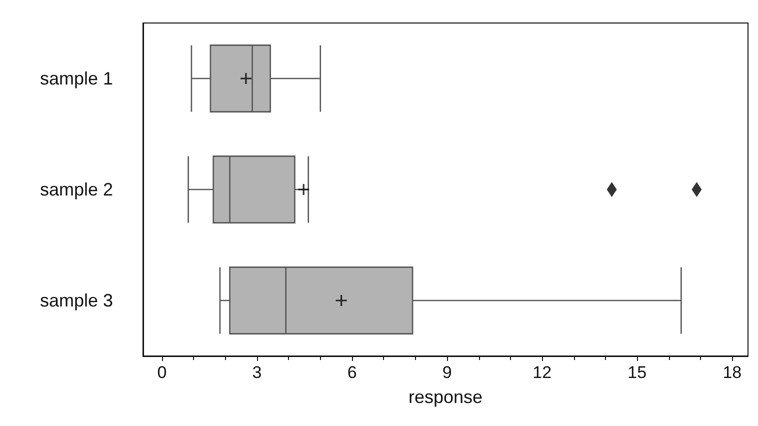  What do you see at coordinates (637, 372) in the screenshot?
I see `x-tick-label: 15` at bounding box center [637, 372].